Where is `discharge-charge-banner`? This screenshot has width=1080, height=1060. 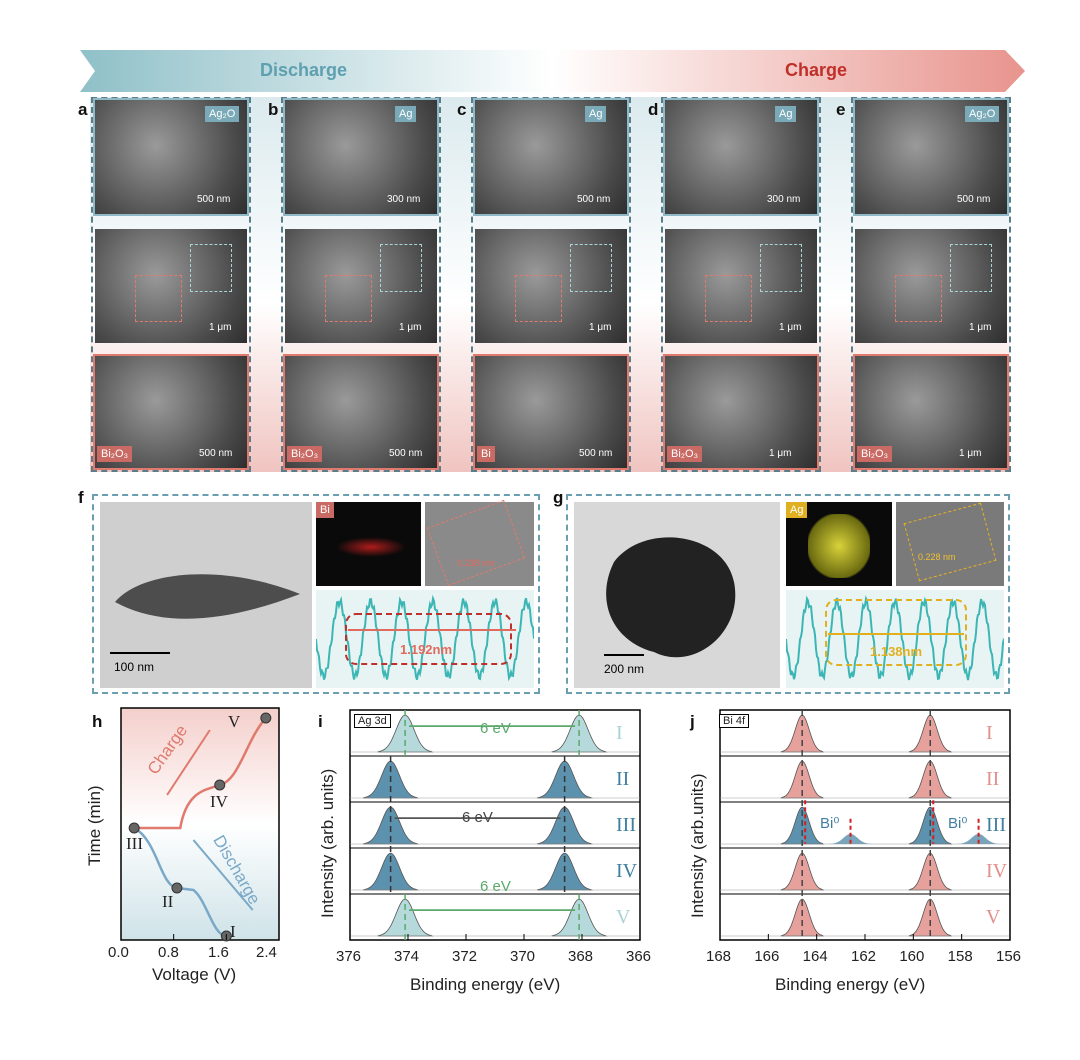
discharge-charge-banner is located at coordinates (552, 71).